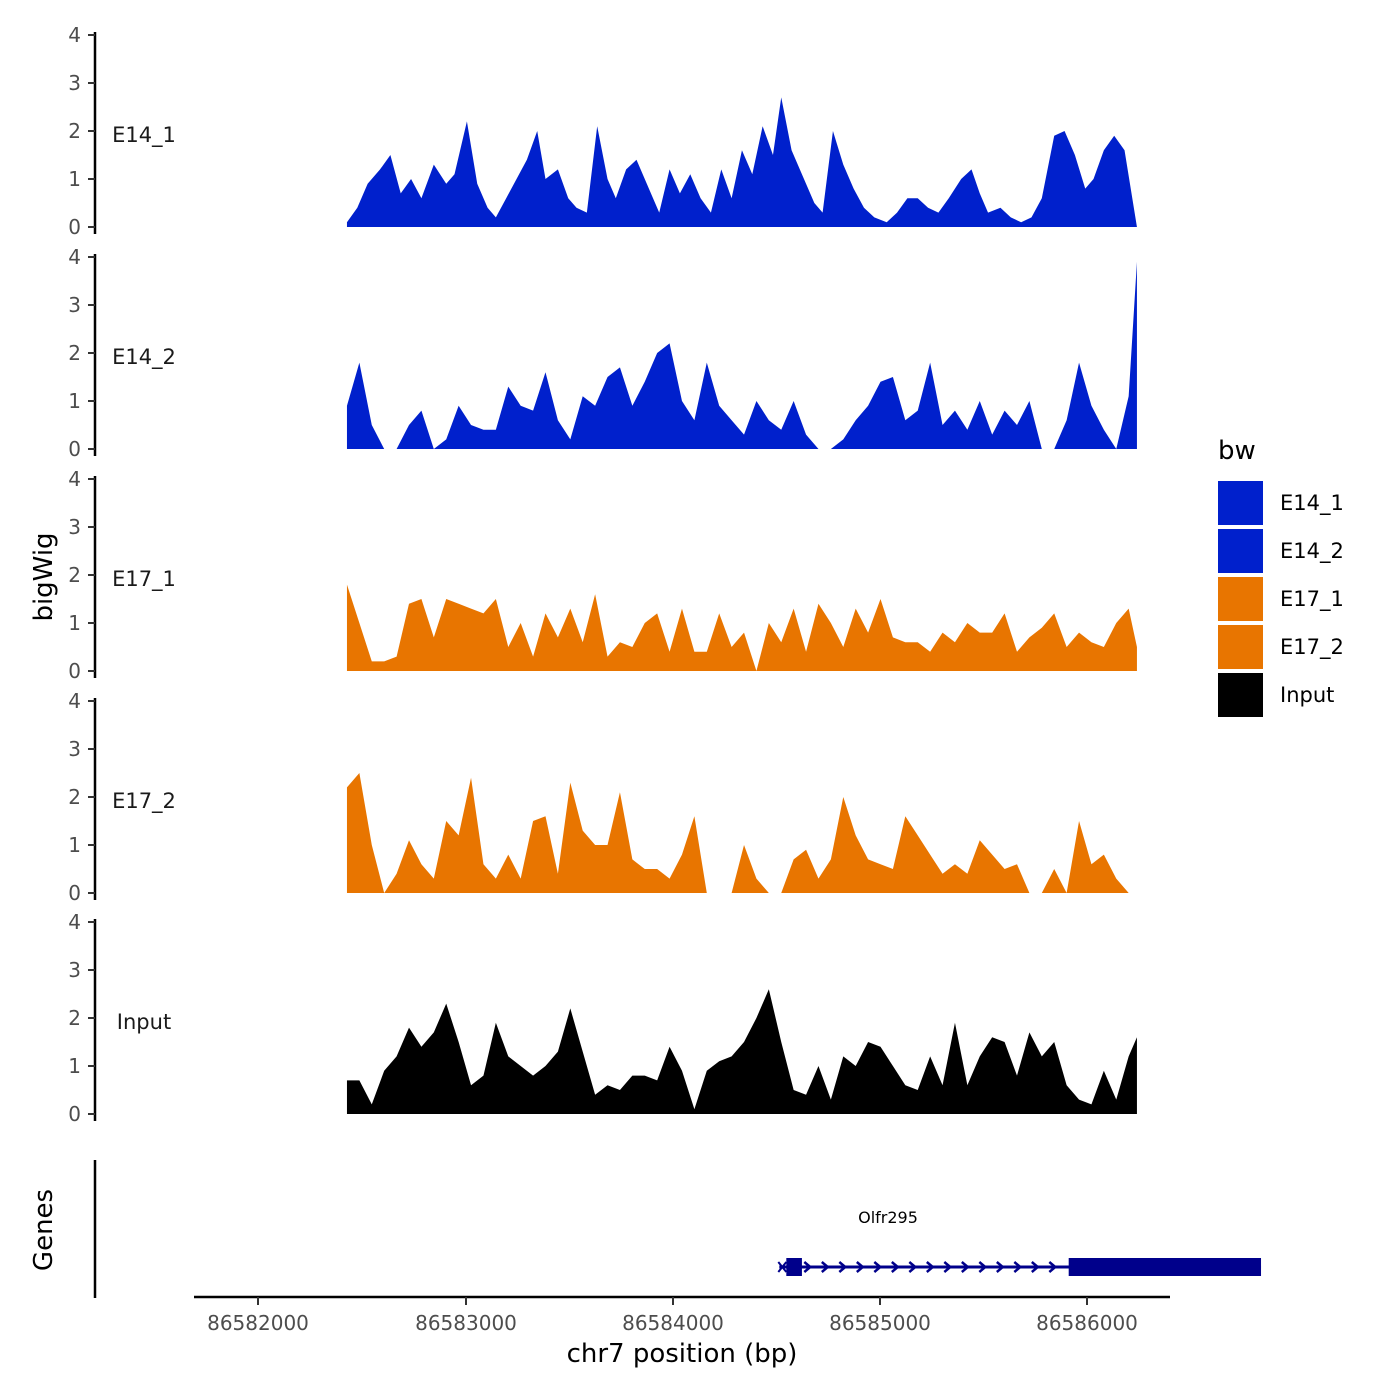 The width and height of the screenshot is (1400, 1400). Describe the element at coordinates (1237, 451) in the screenshot. I see `legend-title: bw` at that location.